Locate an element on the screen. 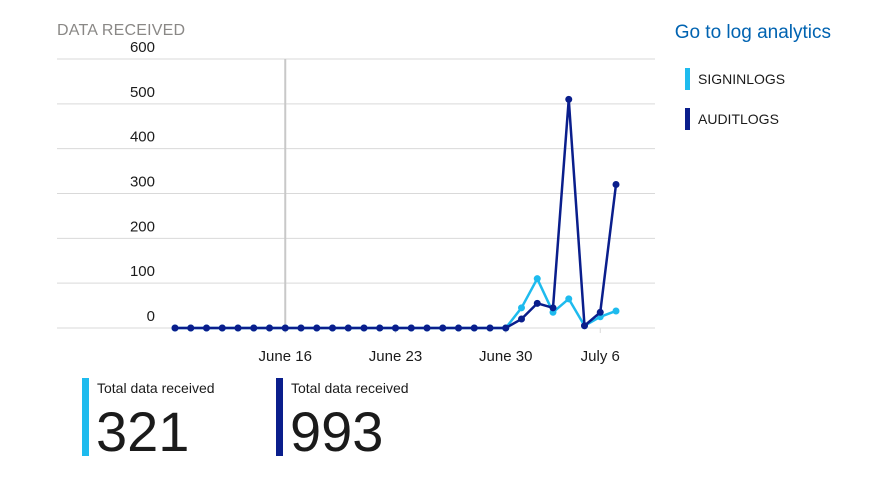  legend-label-auditlogs: AUDITLOGS is located at coordinates (738, 119).